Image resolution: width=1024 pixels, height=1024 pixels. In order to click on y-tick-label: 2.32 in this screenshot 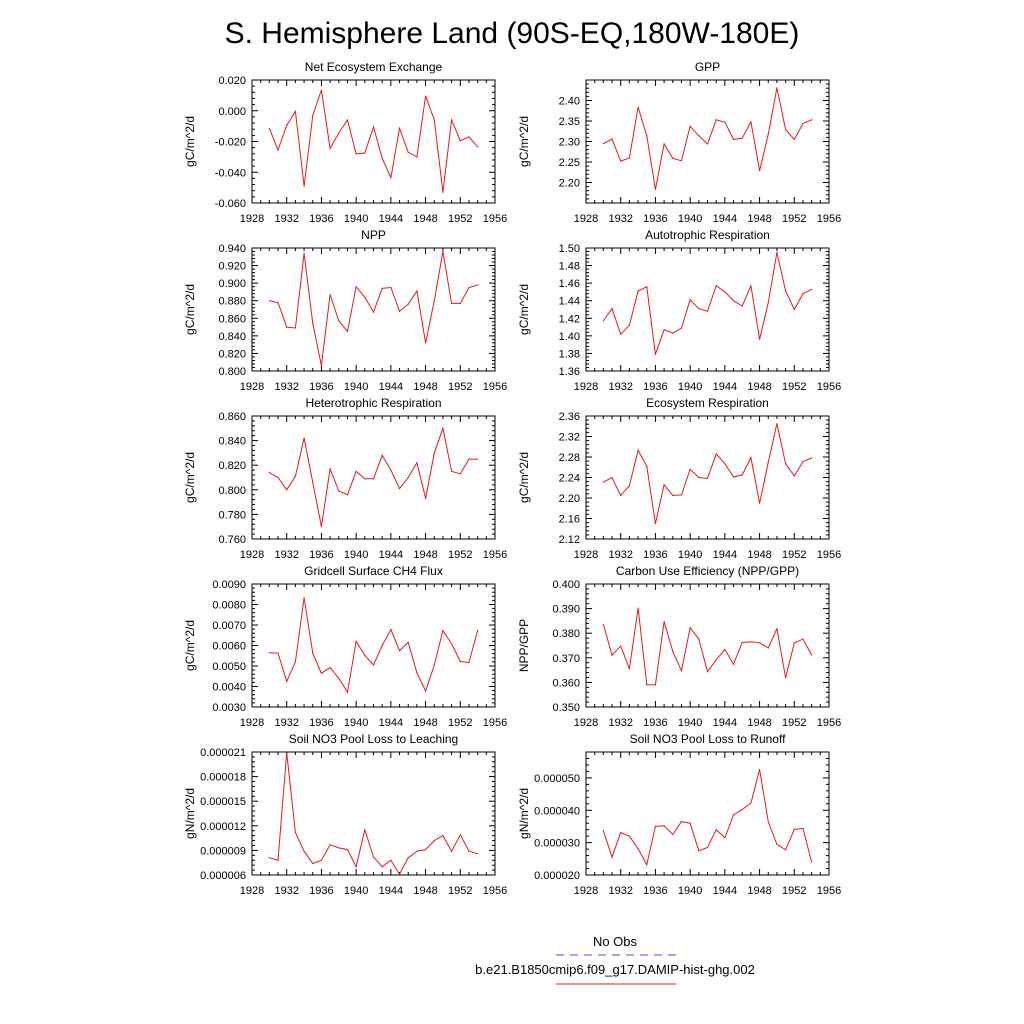, I will do `click(569, 438)`.